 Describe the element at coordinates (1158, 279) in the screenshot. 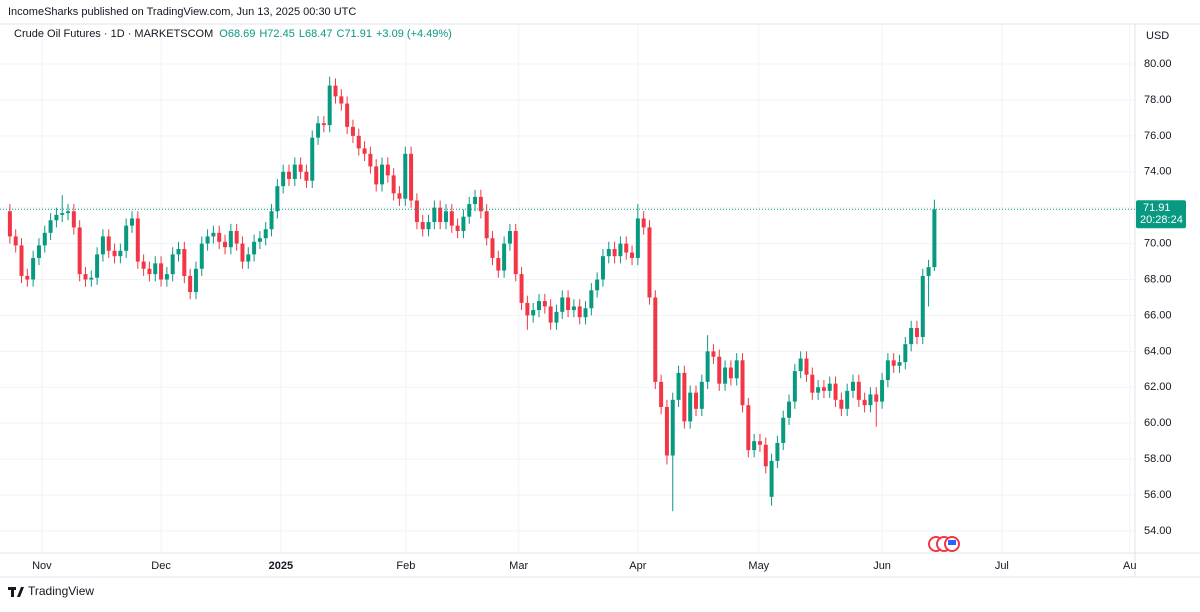

I see `y-tick-label: 68.00` at that location.